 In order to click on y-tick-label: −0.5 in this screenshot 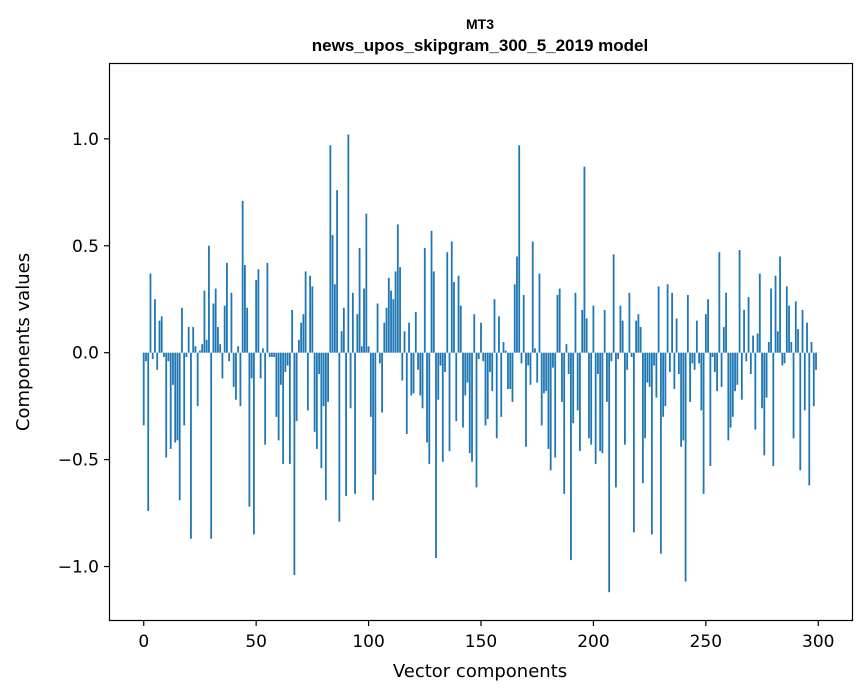, I will do `click(78, 461)`.